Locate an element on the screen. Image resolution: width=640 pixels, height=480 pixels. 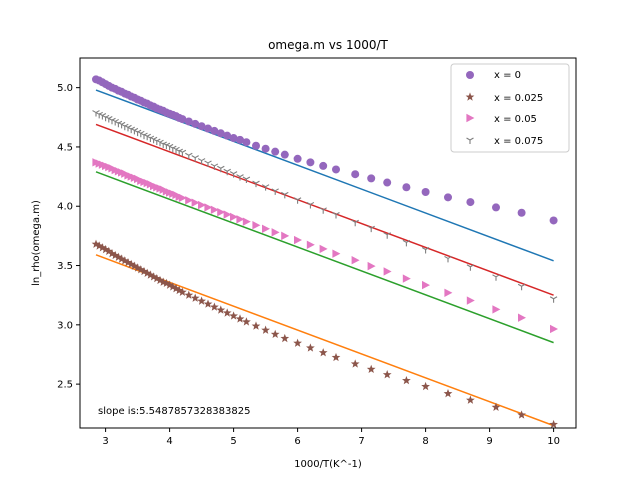
legend-label-3: x = 0.075 is located at coordinates (518, 141).